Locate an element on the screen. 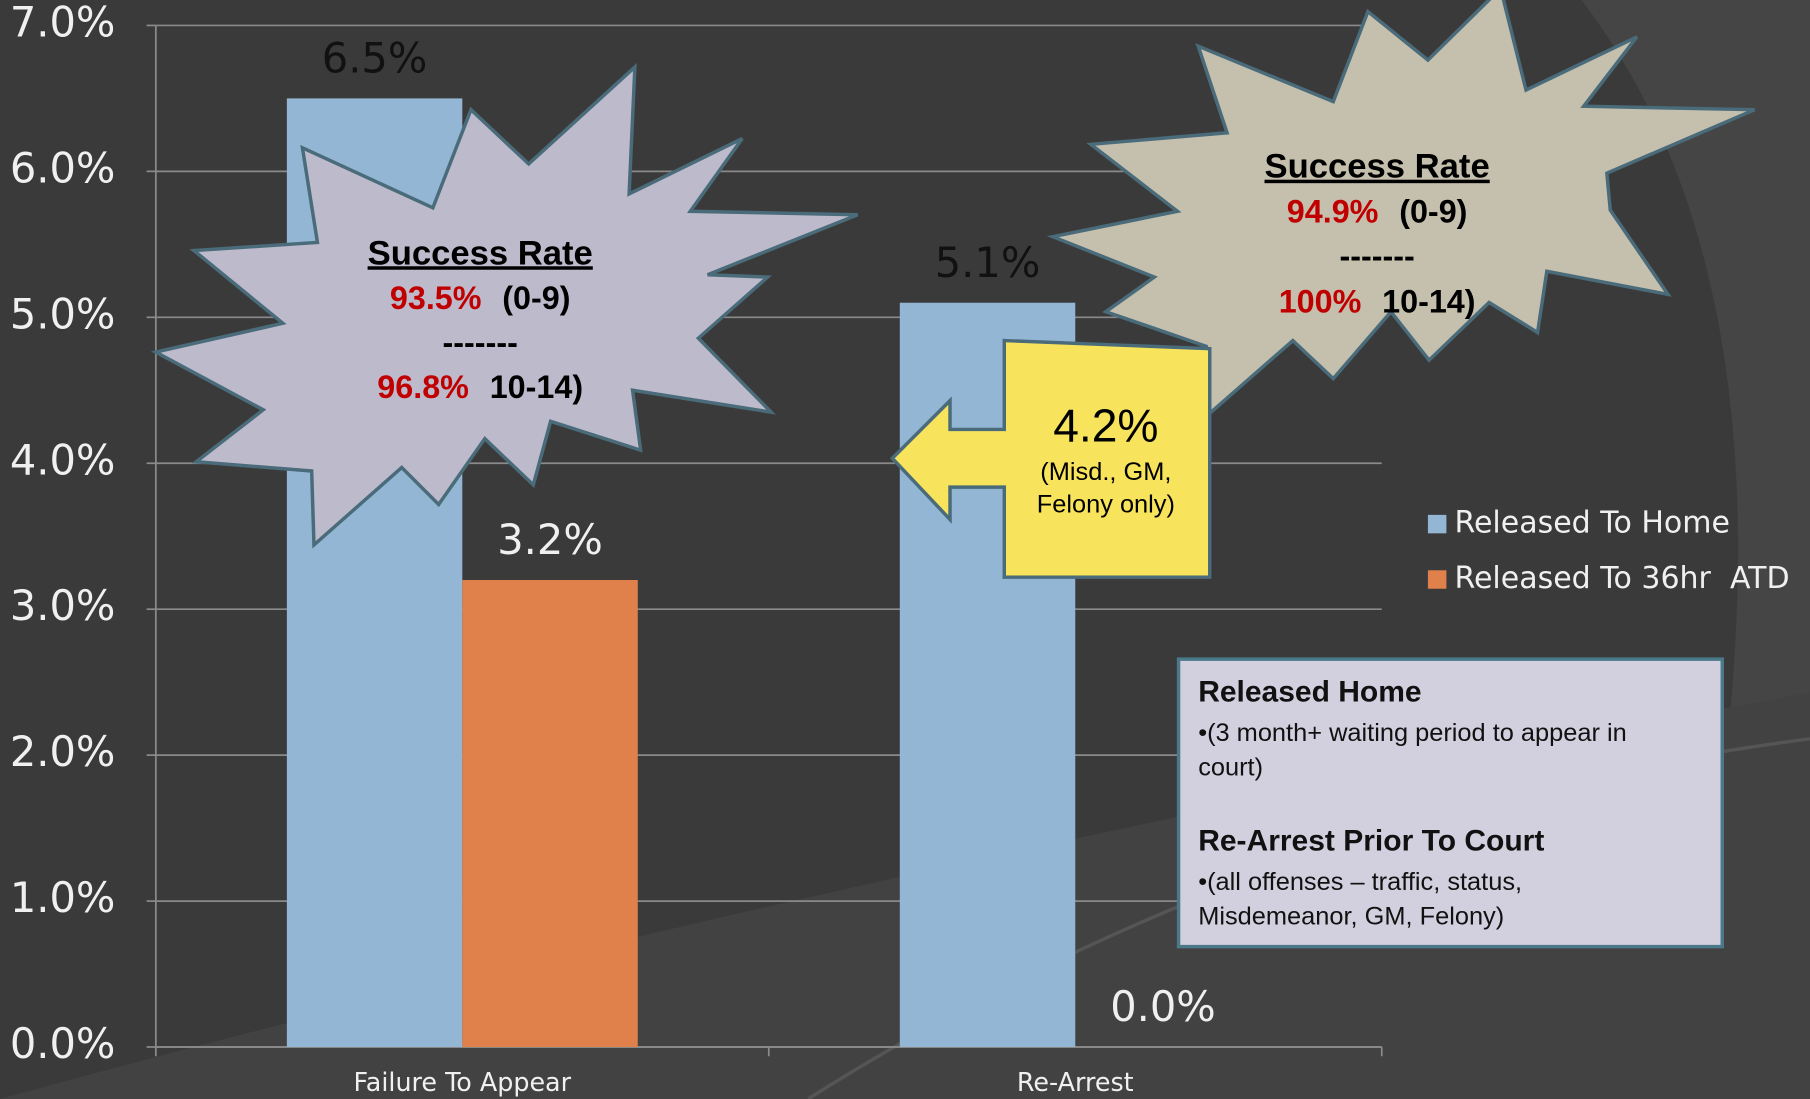 This screenshot has width=1810, height=1099. callout-shape is located at coordinates (1050, 458).